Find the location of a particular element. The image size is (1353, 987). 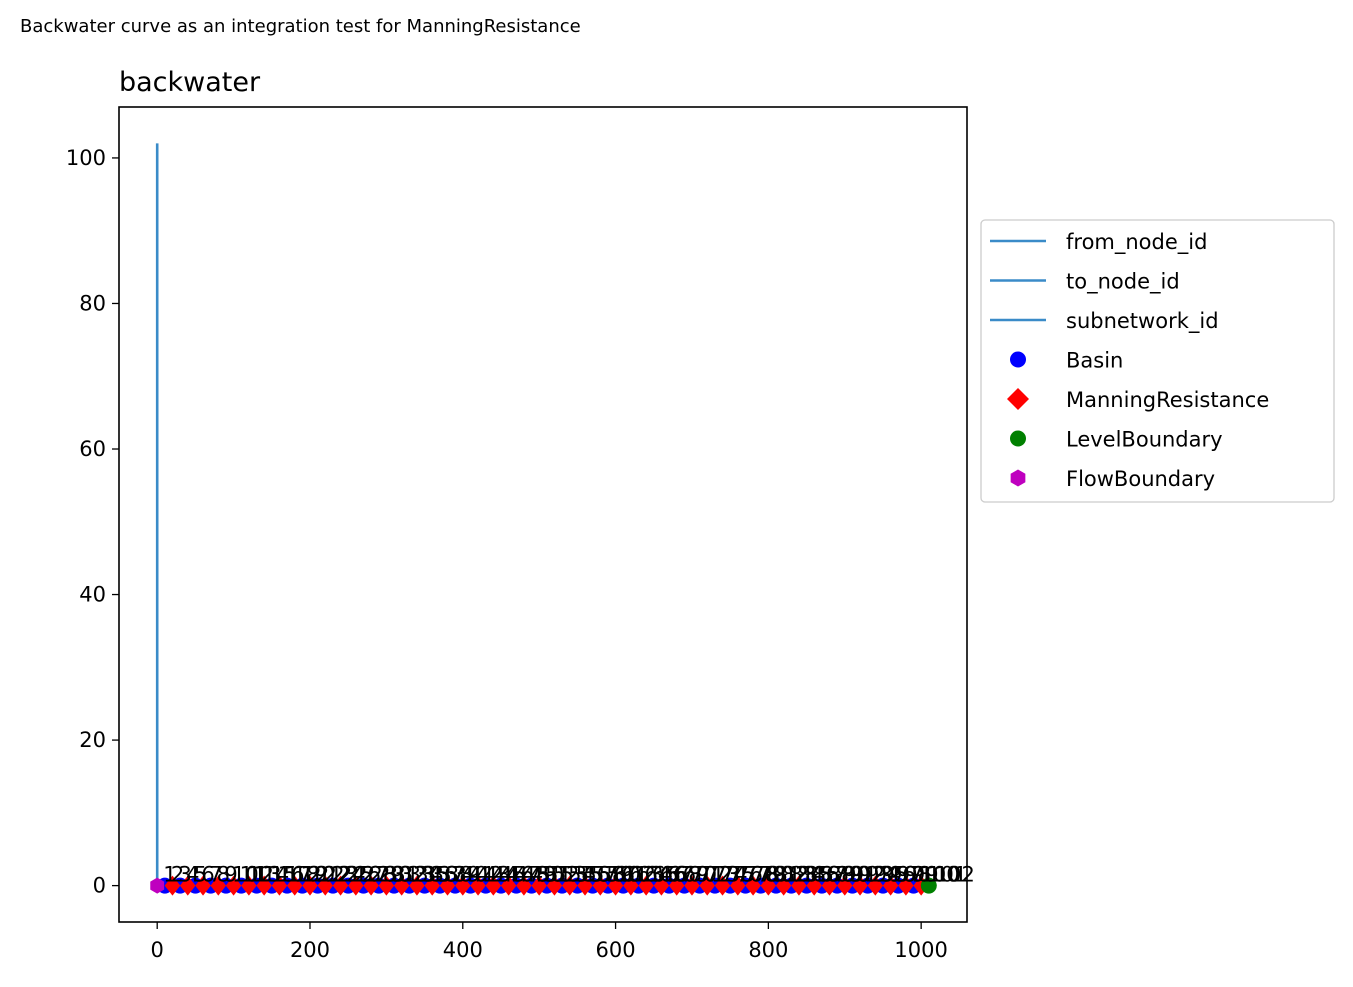

node-id-label: 84 is located at coordinates (810, 875).